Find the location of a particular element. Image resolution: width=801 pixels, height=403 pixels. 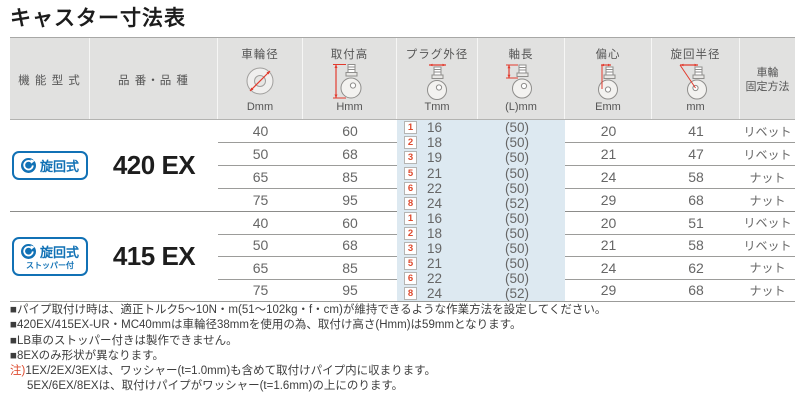

page-title: キャスター寸法表 is located at coordinates (98, 18).